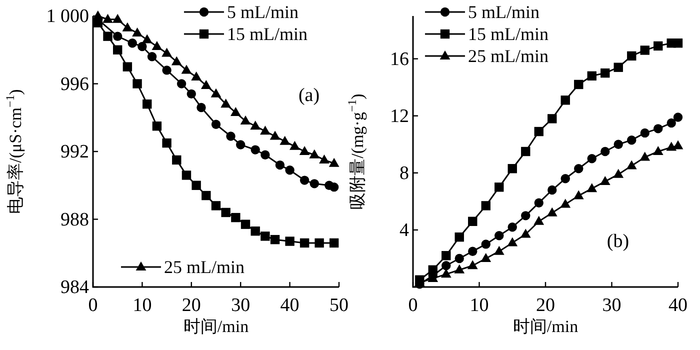  Describe the element at coordinates (67, 16) in the screenshot. I see `y-tick-label: 1 000` at that location.